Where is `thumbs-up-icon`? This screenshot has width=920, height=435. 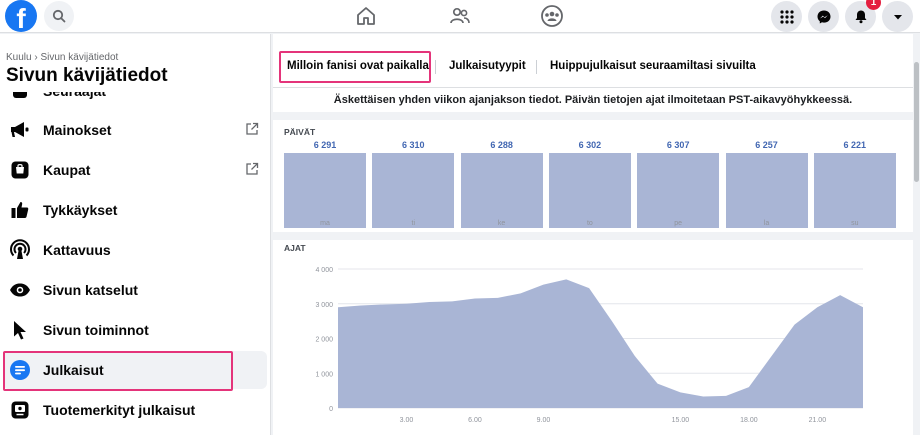
thumbs-up-icon is located at coordinates (20, 210).